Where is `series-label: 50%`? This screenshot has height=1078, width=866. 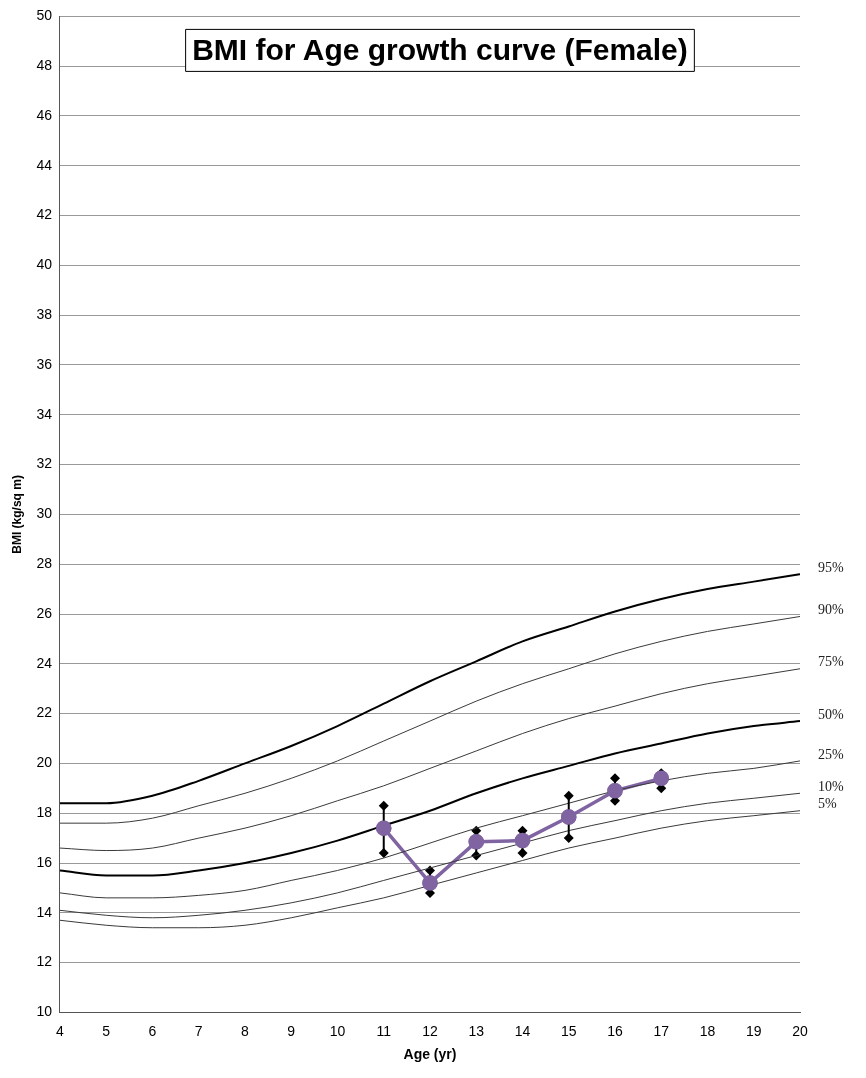 series-label: 50% is located at coordinates (831, 714).